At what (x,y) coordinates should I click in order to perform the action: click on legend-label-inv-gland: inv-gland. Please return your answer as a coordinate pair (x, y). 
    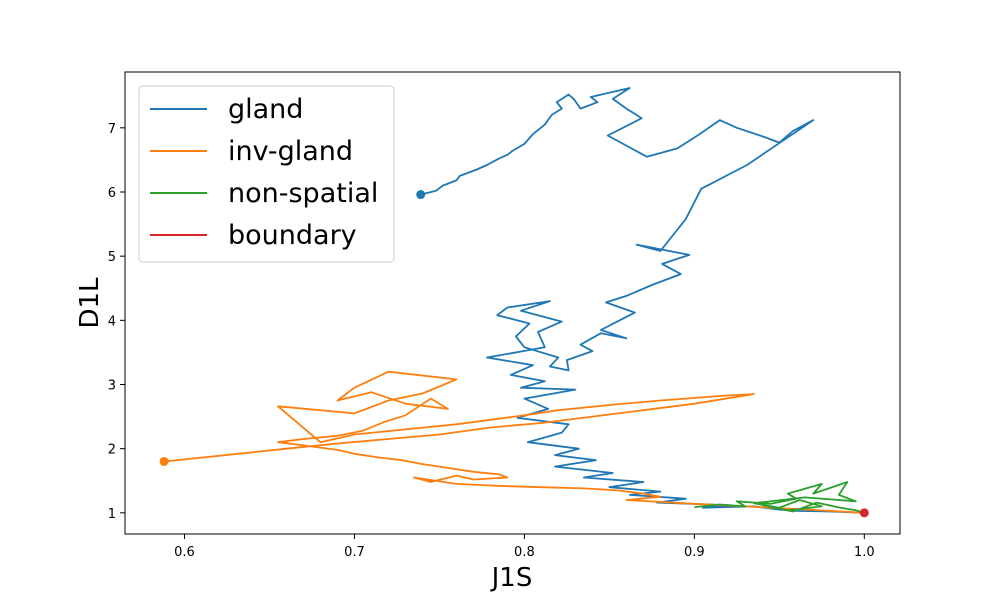
    Looking at the image, I should click on (290, 151).